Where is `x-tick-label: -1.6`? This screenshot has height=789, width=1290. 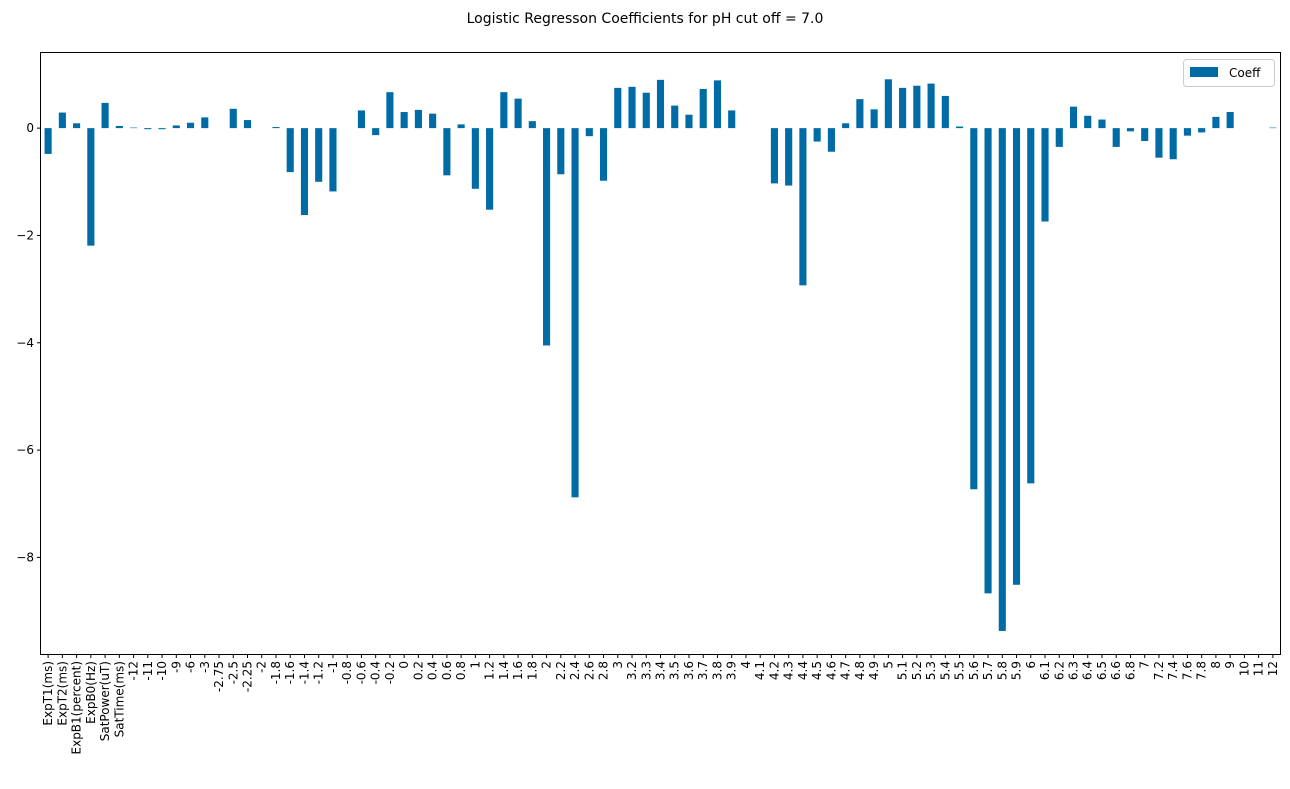 x-tick-label: -1.6 is located at coordinates (290, 672).